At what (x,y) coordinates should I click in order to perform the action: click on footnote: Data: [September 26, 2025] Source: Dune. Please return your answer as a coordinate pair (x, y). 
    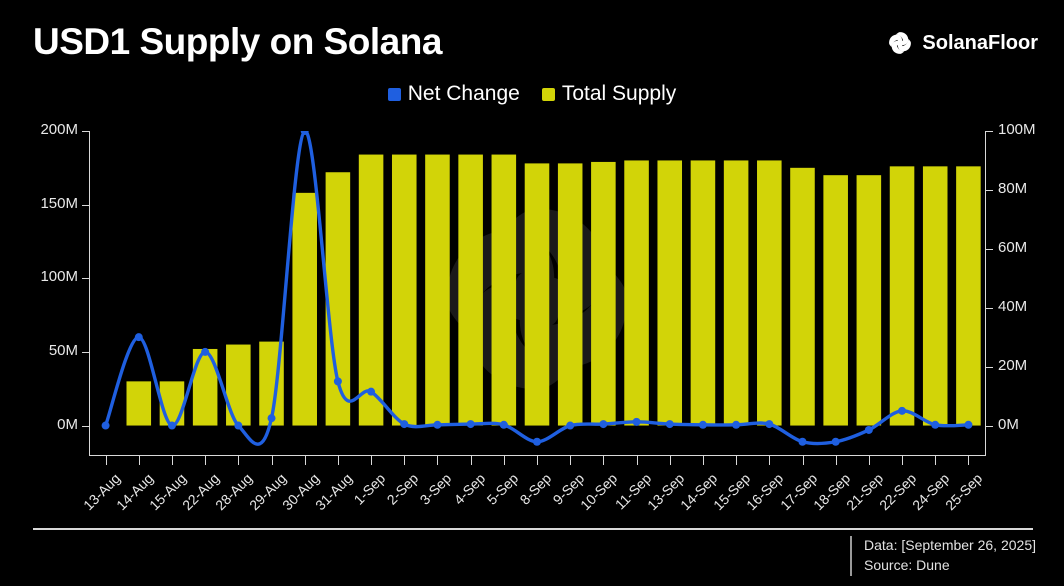
    Looking at the image, I should click on (943, 556).